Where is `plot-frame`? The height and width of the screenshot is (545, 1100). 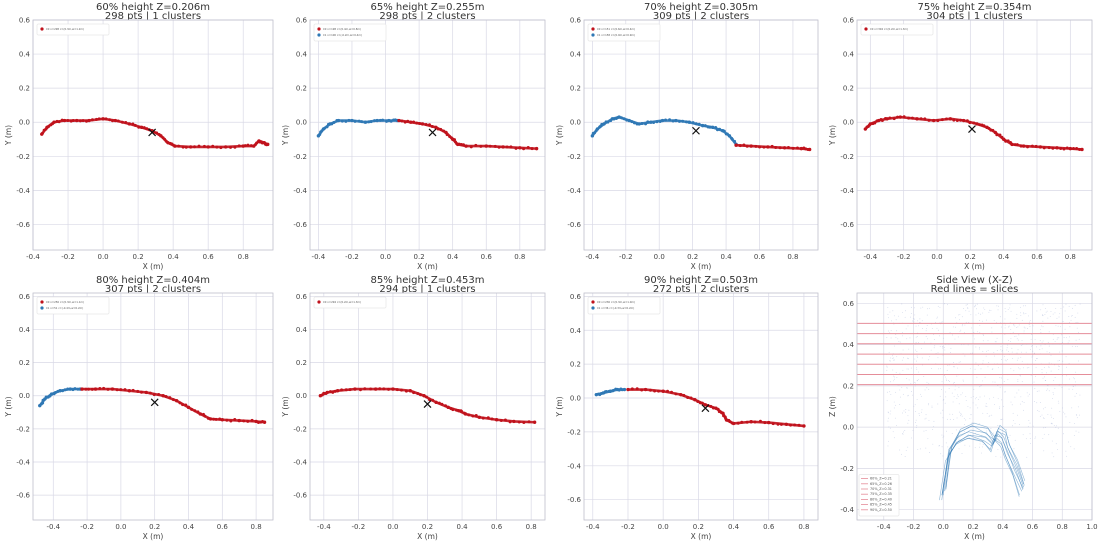
plot-frame is located at coordinates (427, 135).